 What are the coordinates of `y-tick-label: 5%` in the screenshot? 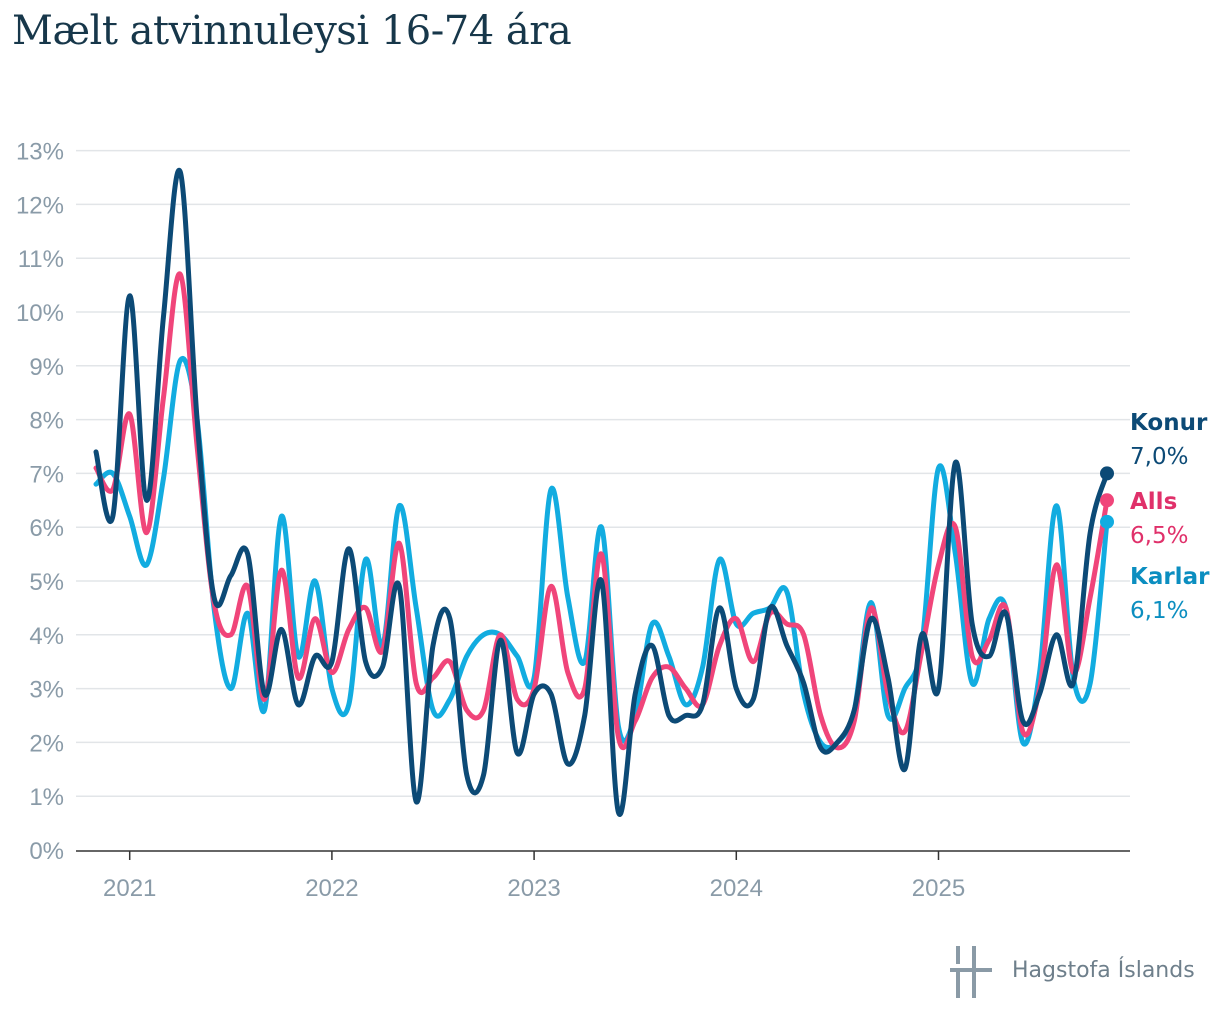 It's located at (46, 582).